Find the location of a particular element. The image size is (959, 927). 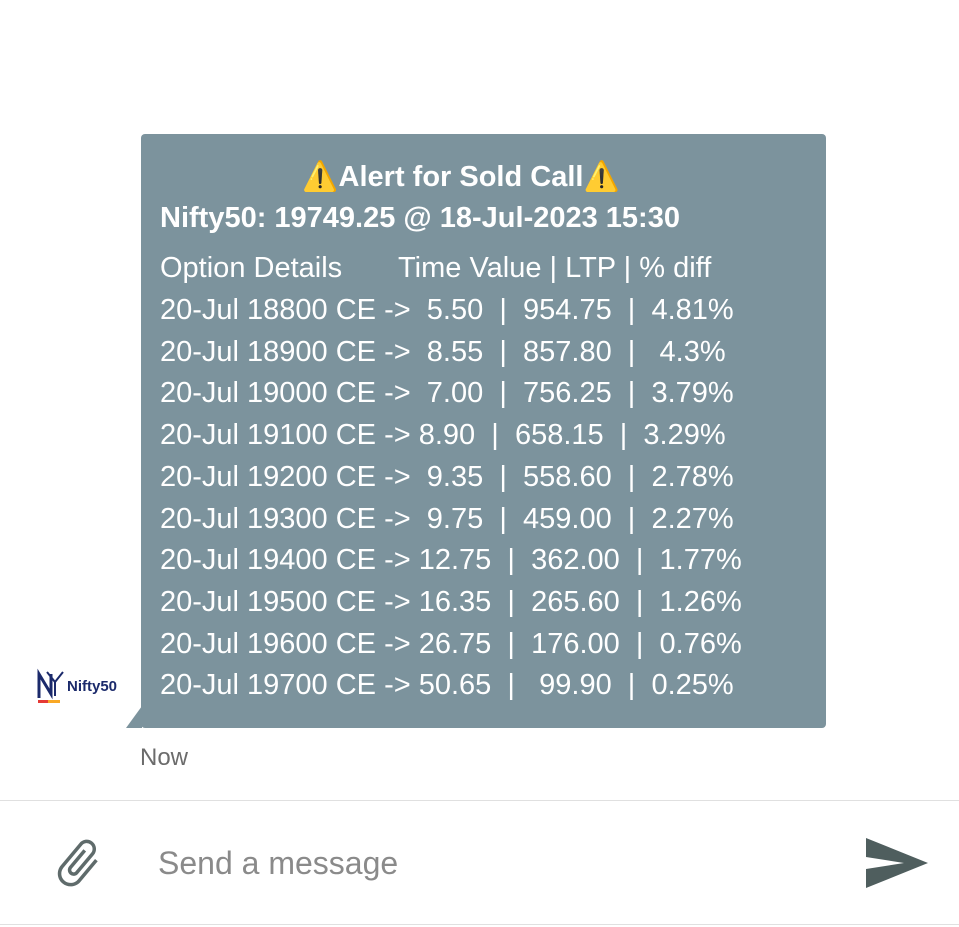

avatar: Nifty50 is located at coordinates (79, 686).